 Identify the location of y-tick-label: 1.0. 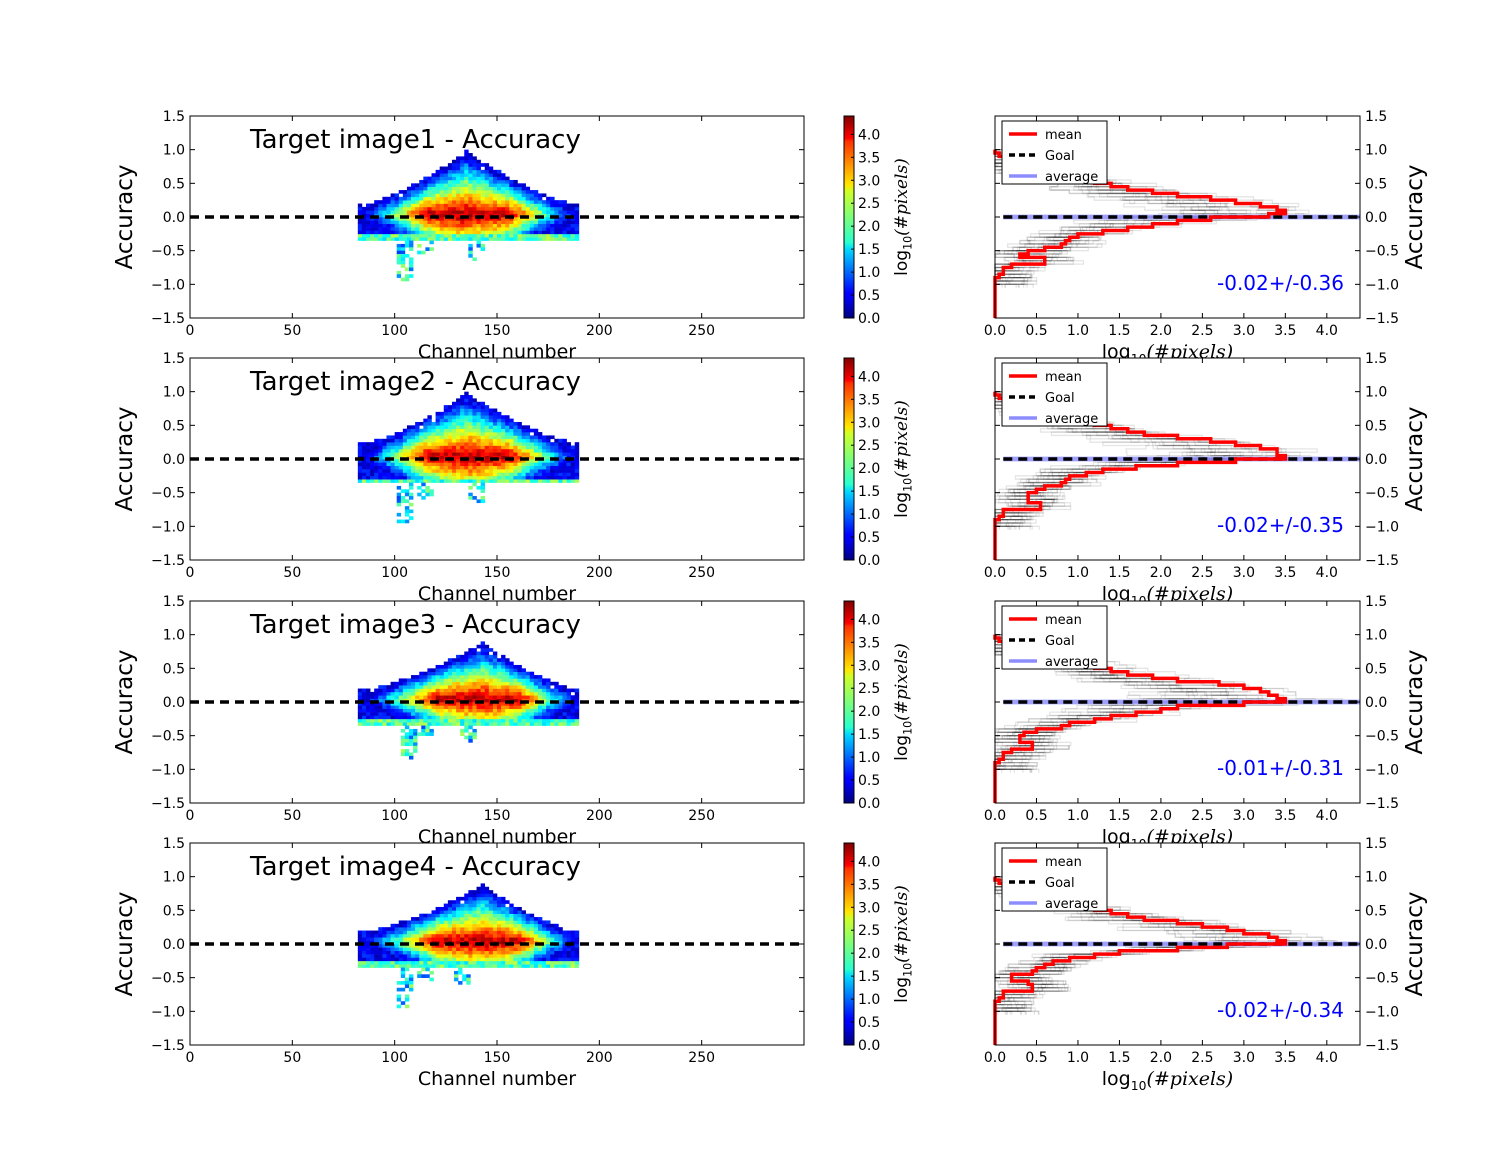
(1376, 878).